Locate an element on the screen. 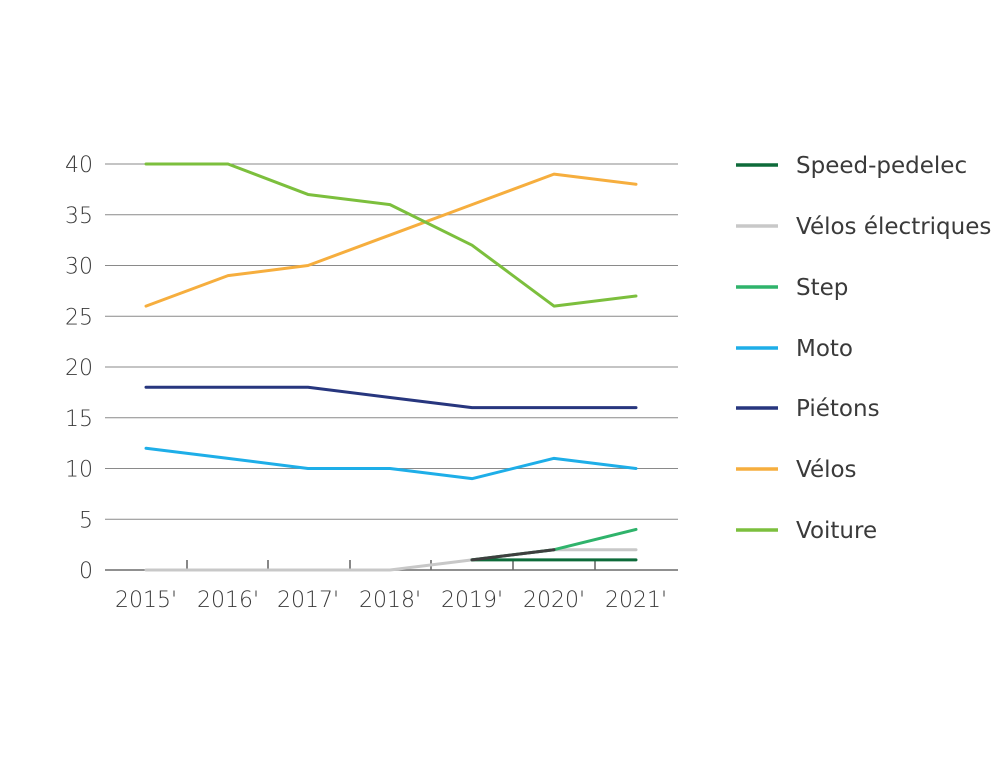 The image size is (1000, 762). y-tick-label: 25 is located at coordinates (79, 317).